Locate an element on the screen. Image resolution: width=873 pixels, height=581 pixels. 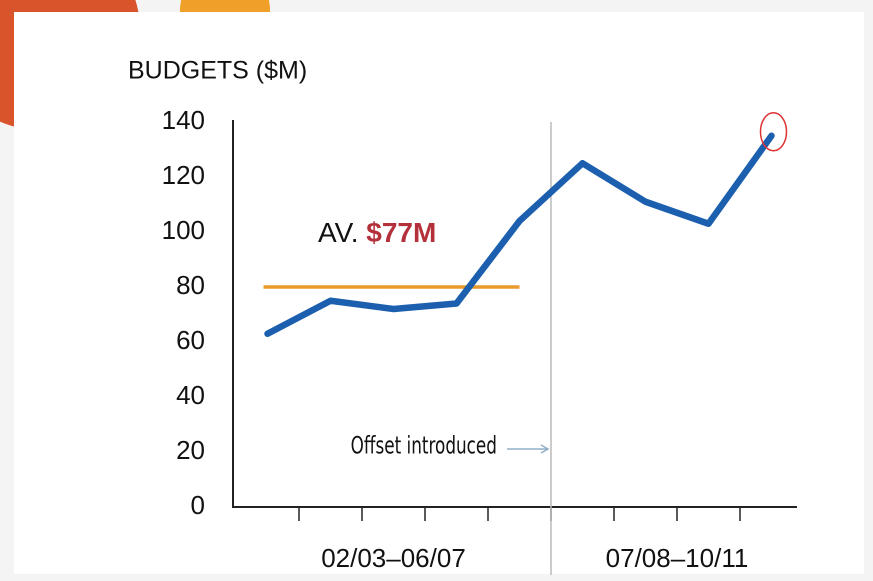
y-tick-label: 0 is located at coordinates (198, 505).